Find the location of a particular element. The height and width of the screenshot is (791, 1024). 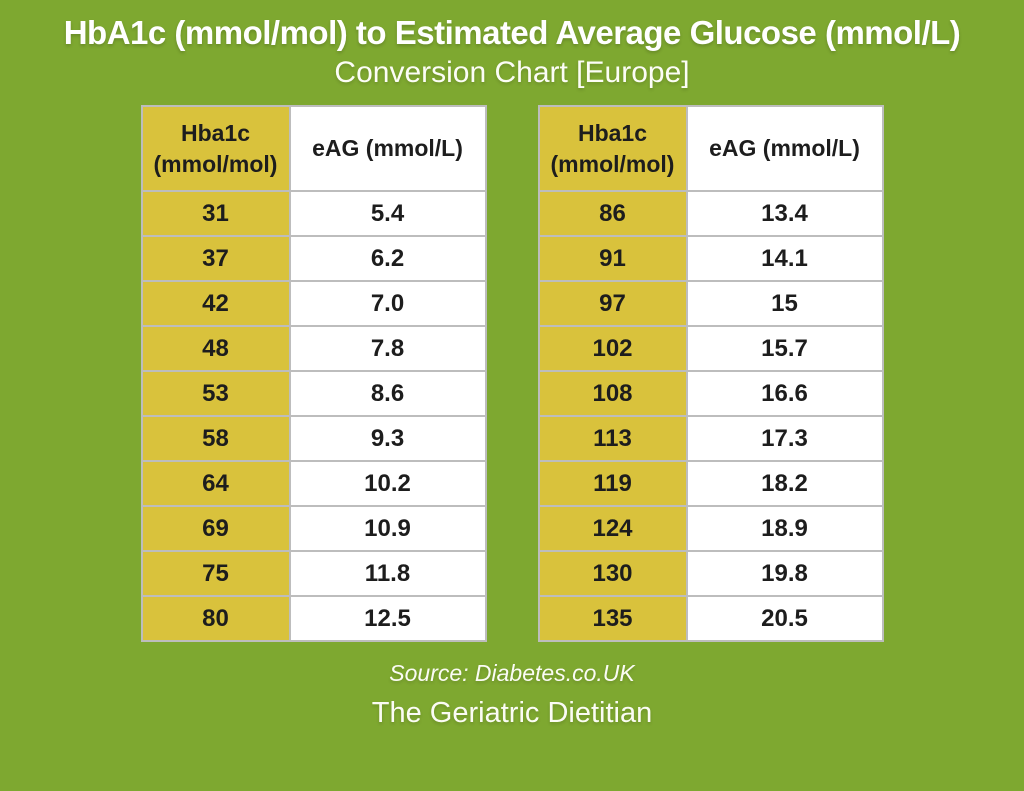

table-row: 108 16.6 is located at coordinates (710, 394).